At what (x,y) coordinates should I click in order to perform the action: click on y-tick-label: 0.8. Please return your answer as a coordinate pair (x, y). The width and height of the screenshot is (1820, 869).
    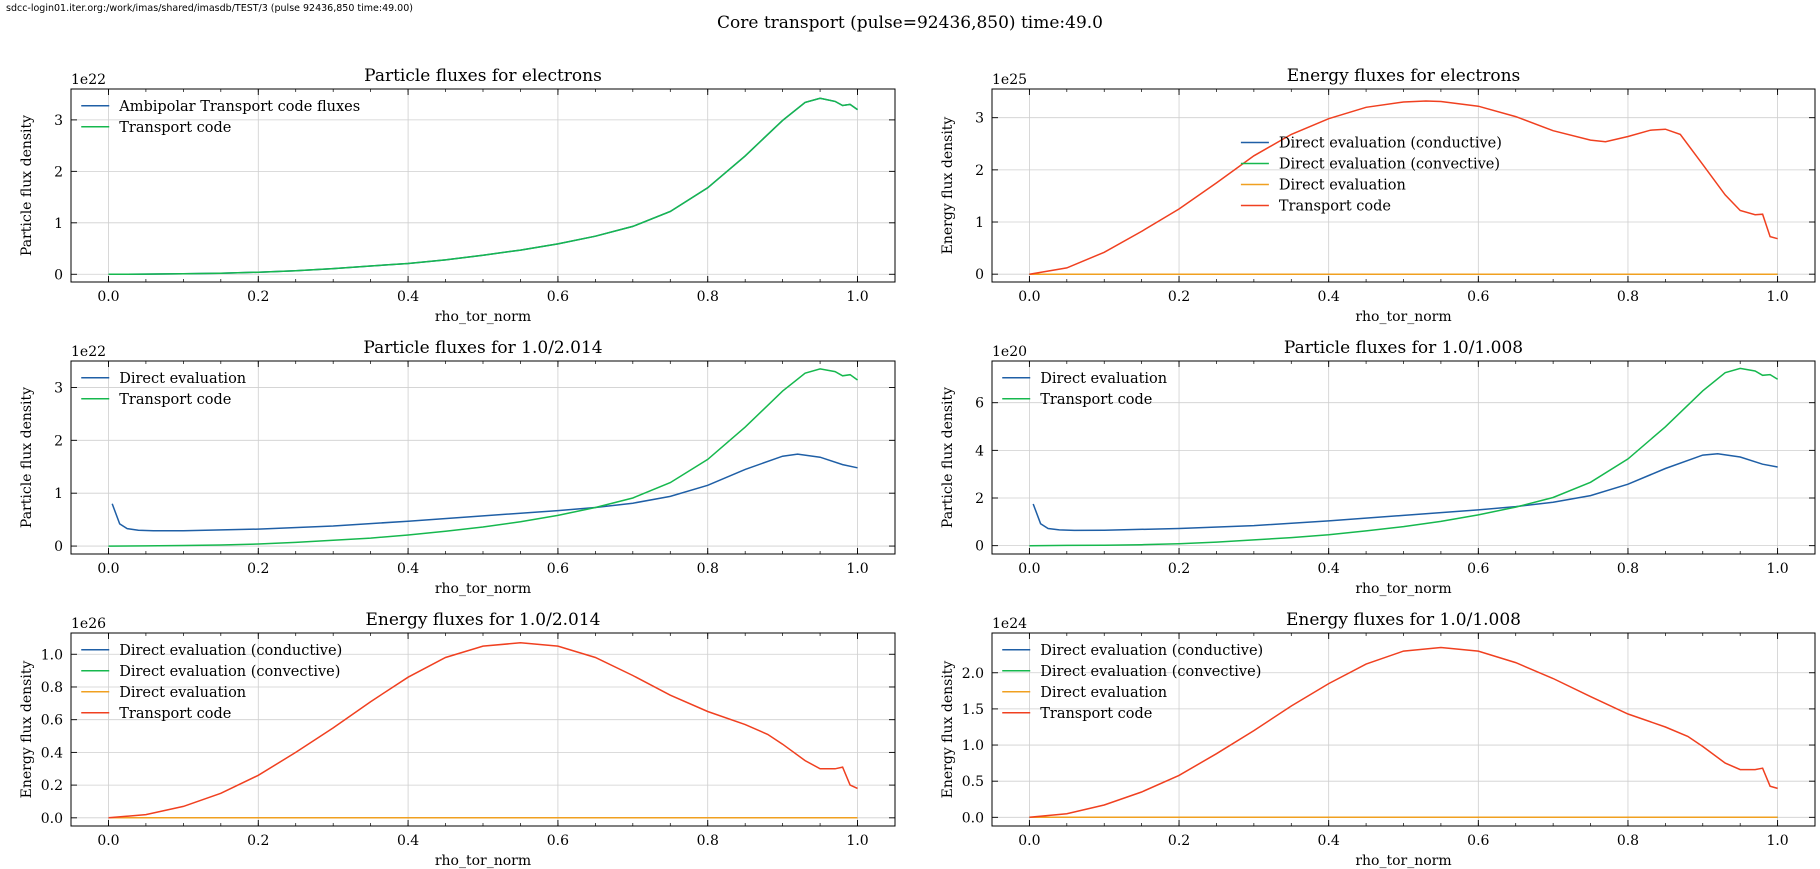
    Looking at the image, I should click on (52, 688).